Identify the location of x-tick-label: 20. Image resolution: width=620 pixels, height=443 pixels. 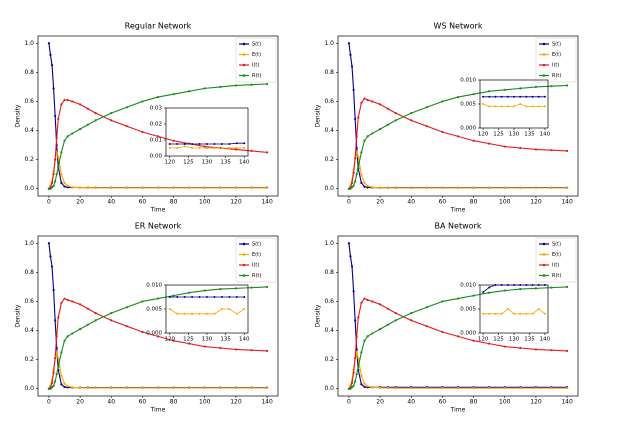
(380, 402).